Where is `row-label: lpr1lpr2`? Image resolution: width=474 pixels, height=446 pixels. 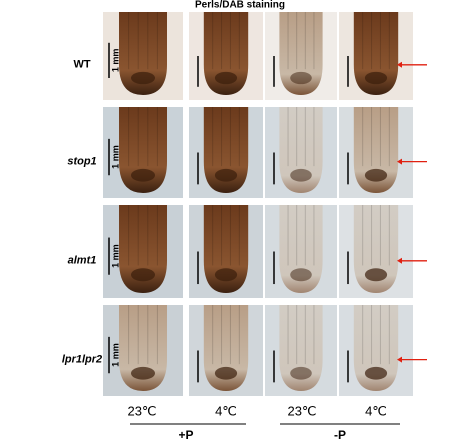
row-label: lpr1lpr2 is located at coordinates (82, 360).